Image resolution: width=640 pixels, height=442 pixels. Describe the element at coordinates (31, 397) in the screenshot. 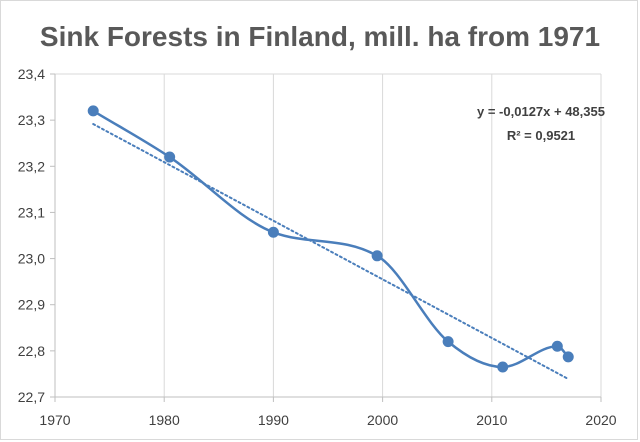

I see `y-tick-label: 22,7` at that location.